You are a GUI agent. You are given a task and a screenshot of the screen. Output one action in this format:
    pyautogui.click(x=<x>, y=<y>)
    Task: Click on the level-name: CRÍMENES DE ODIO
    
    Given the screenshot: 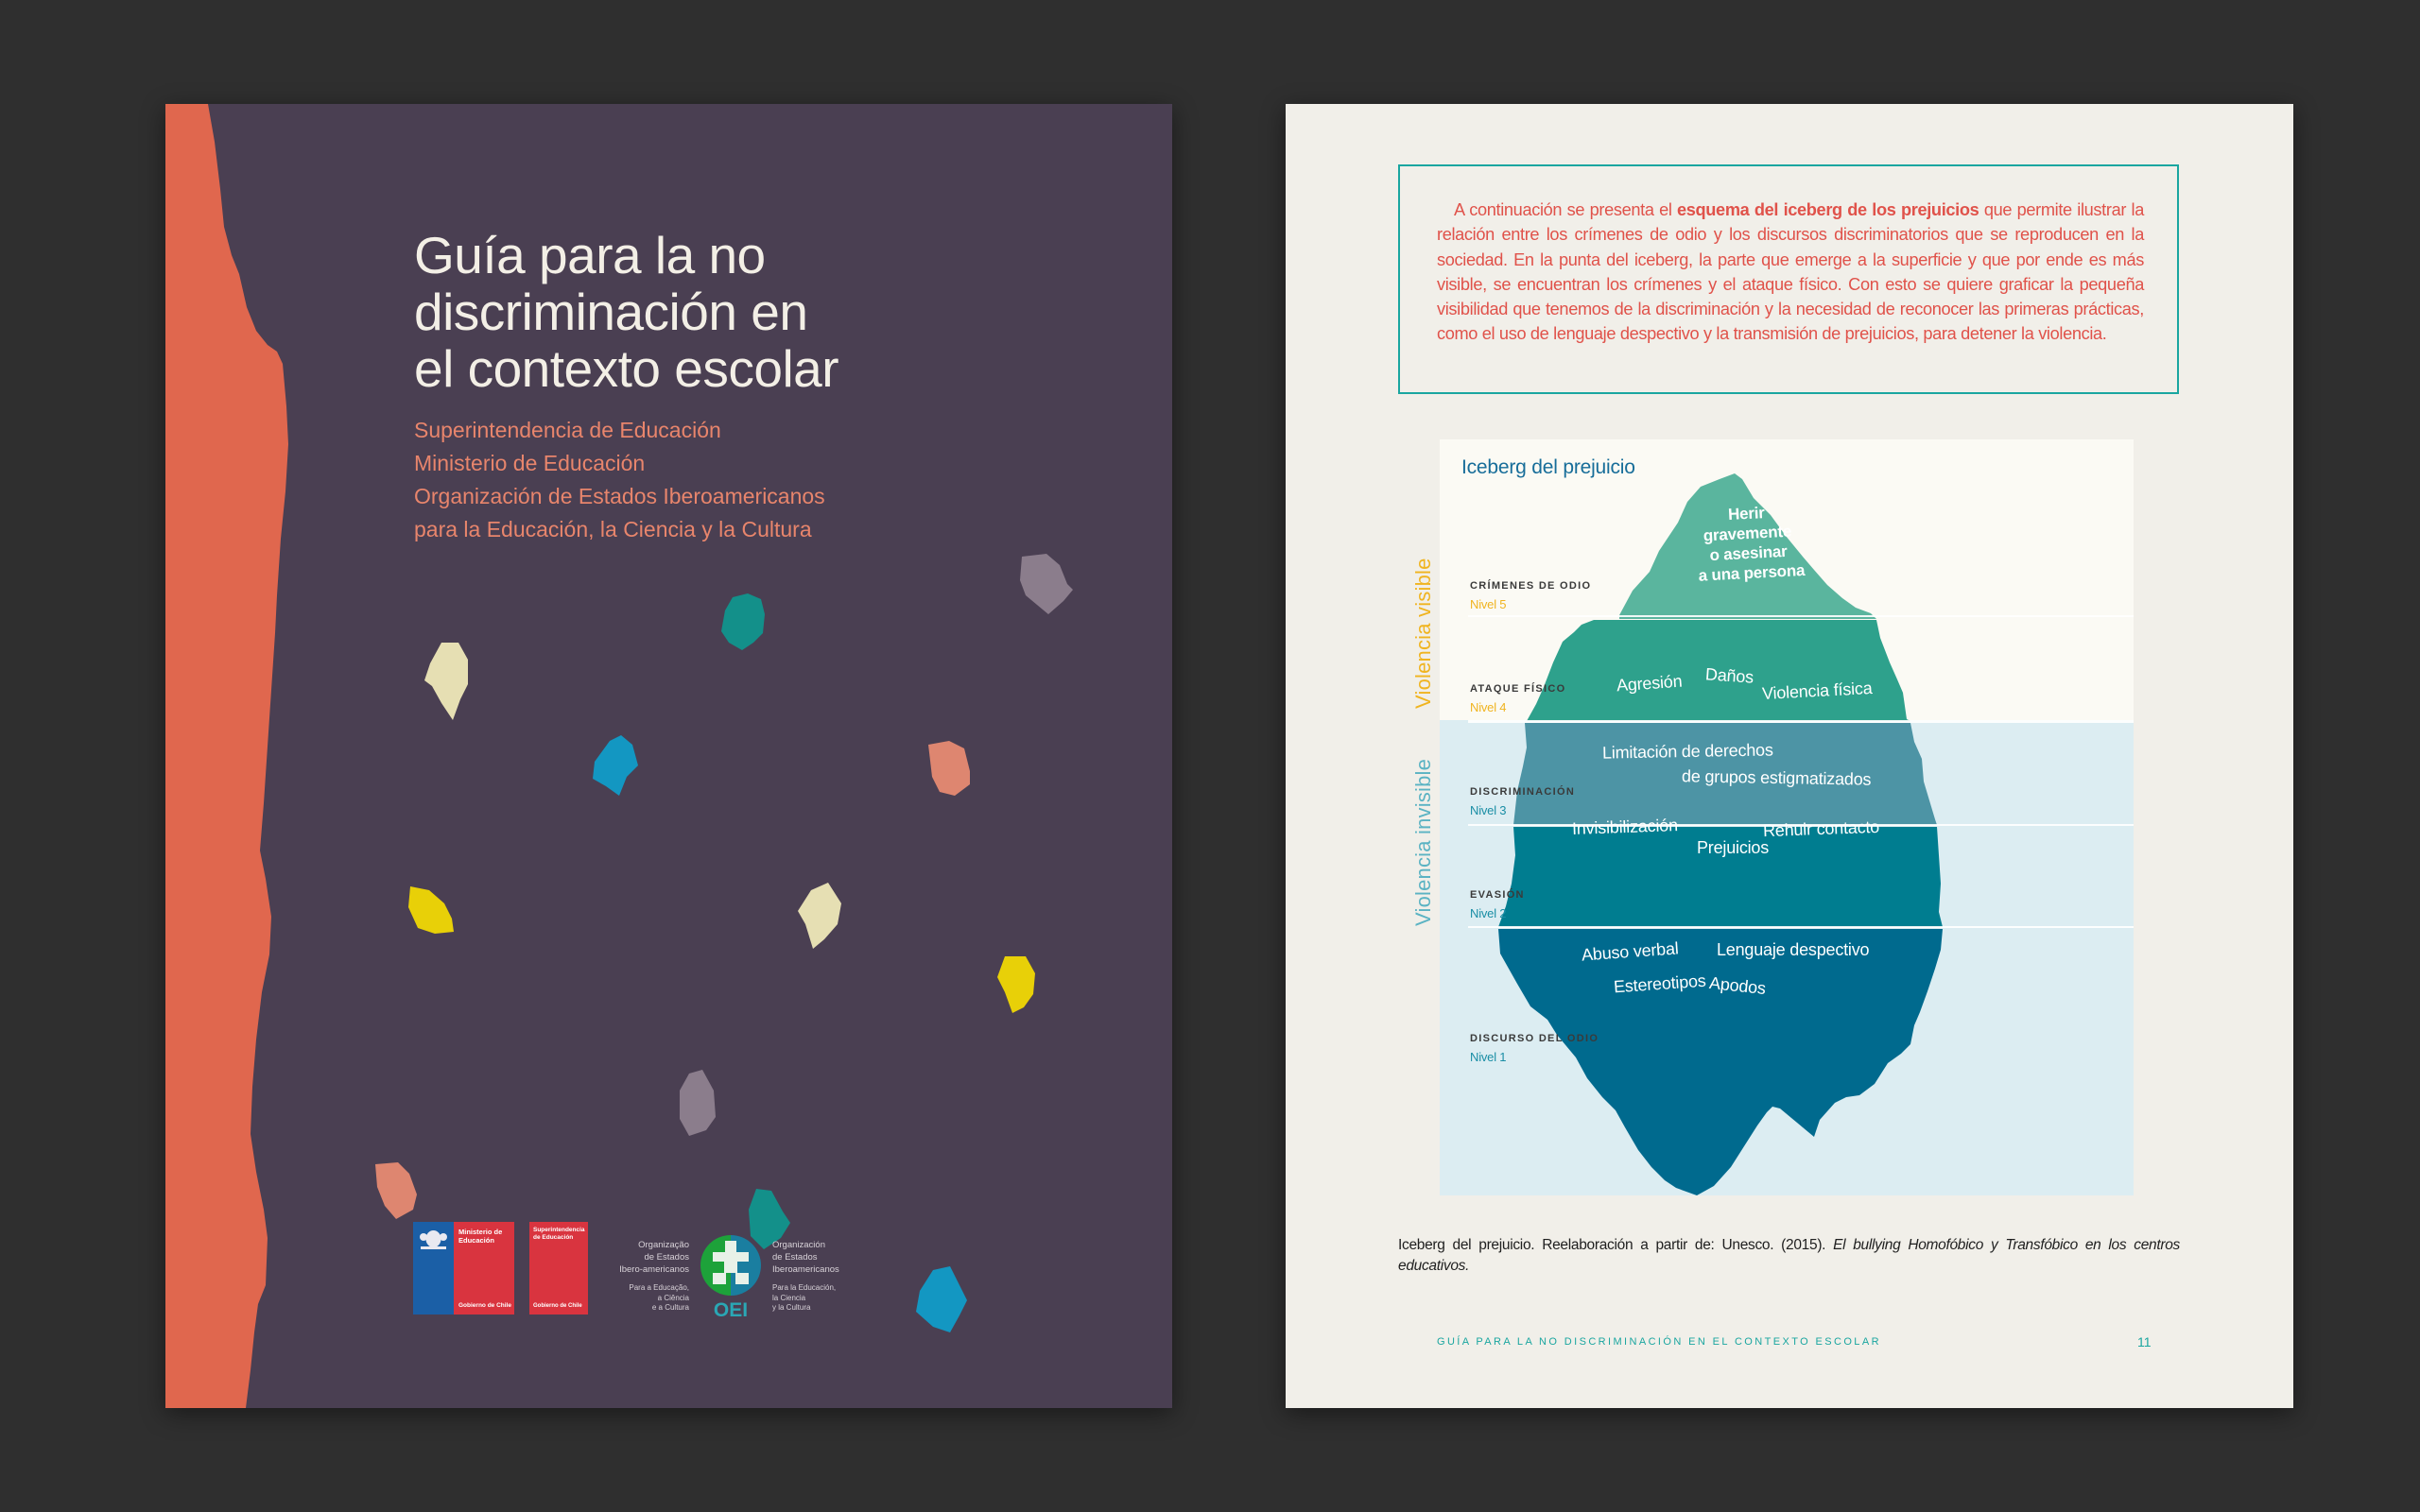 What is the action you would take?
    pyautogui.click(x=1531, y=586)
    